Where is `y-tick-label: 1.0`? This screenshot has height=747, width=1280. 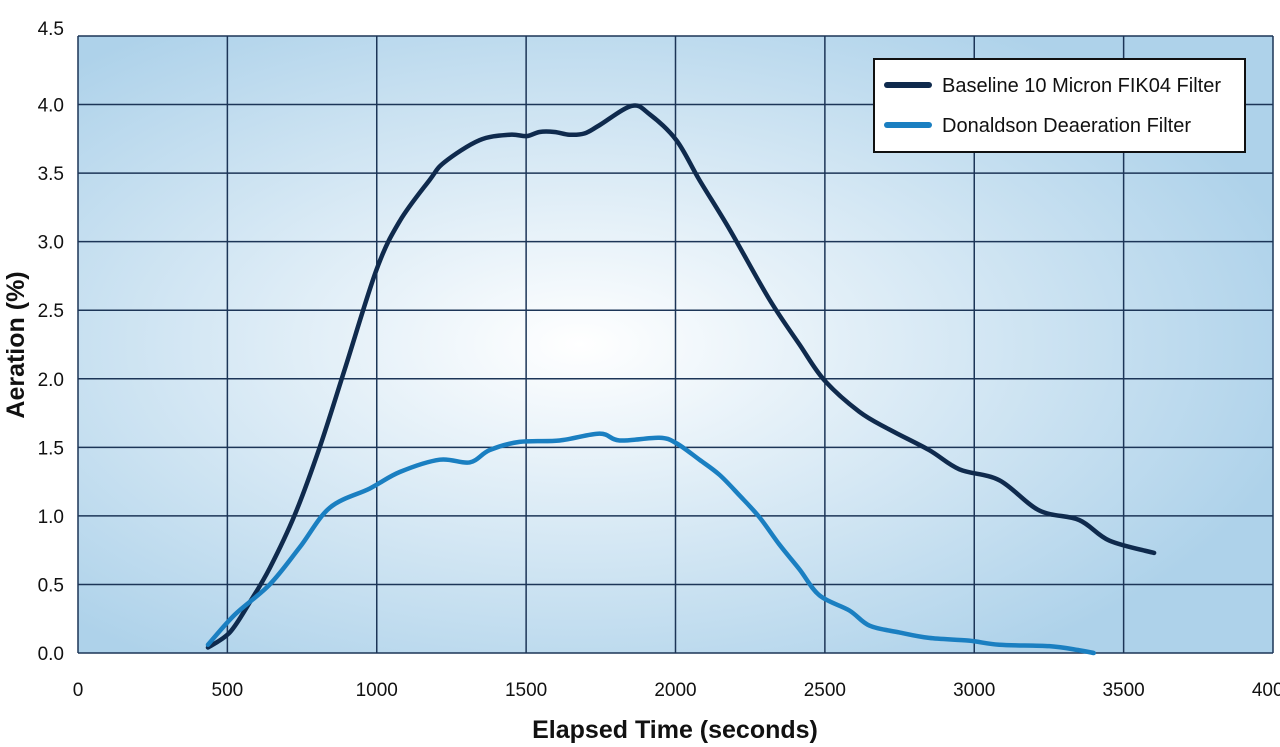
y-tick-label: 1.0 is located at coordinates (51, 517).